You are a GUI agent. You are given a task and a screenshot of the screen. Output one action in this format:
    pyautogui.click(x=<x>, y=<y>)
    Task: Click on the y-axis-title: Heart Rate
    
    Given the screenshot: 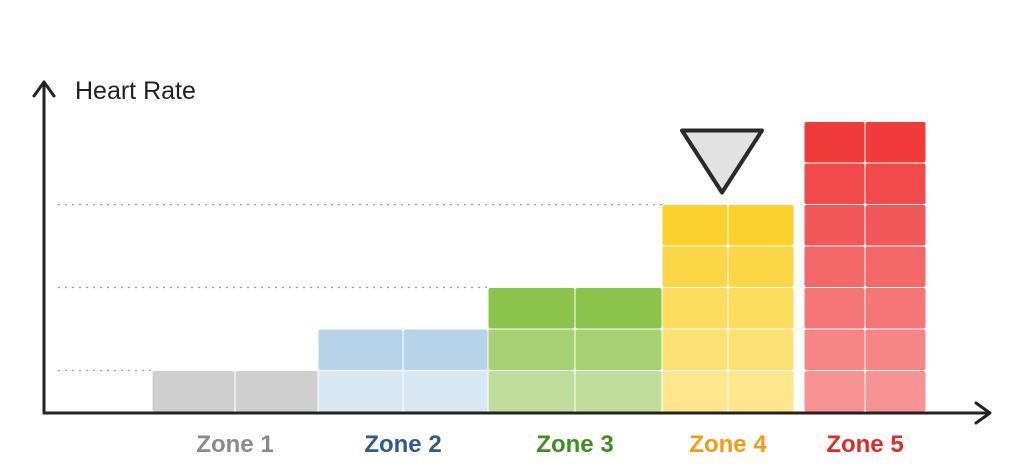 What is the action you would take?
    pyautogui.click(x=135, y=91)
    